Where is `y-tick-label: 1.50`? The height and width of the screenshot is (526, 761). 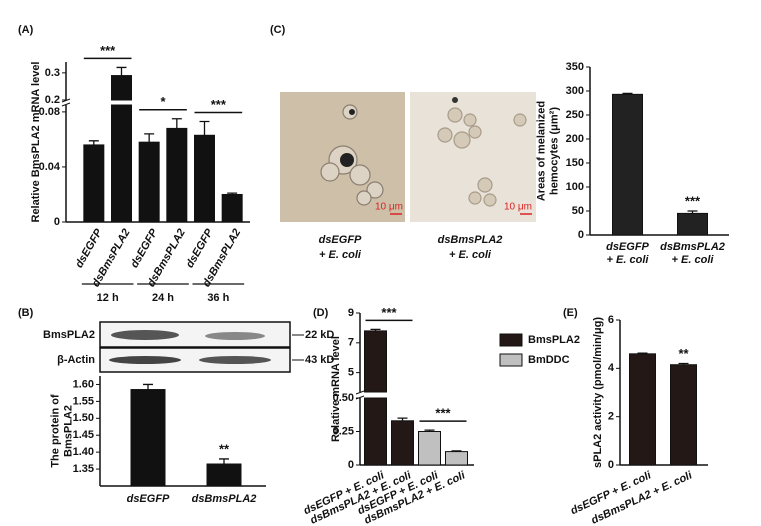 y-tick-label: 1.50 is located at coordinates (83, 418).